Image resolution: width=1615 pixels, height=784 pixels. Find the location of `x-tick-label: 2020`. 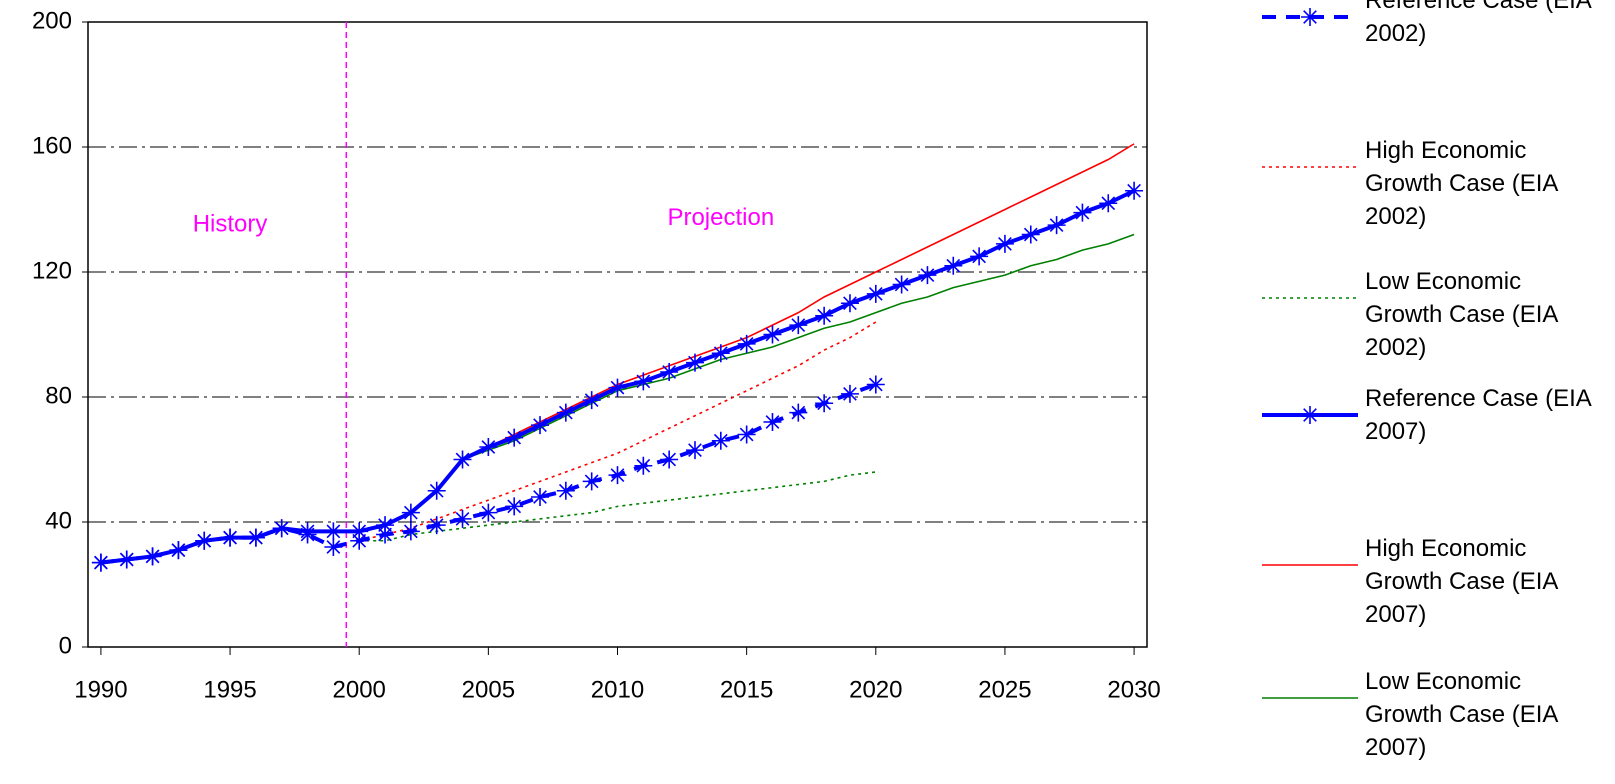

x-tick-label: 2020 is located at coordinates (875, 689).